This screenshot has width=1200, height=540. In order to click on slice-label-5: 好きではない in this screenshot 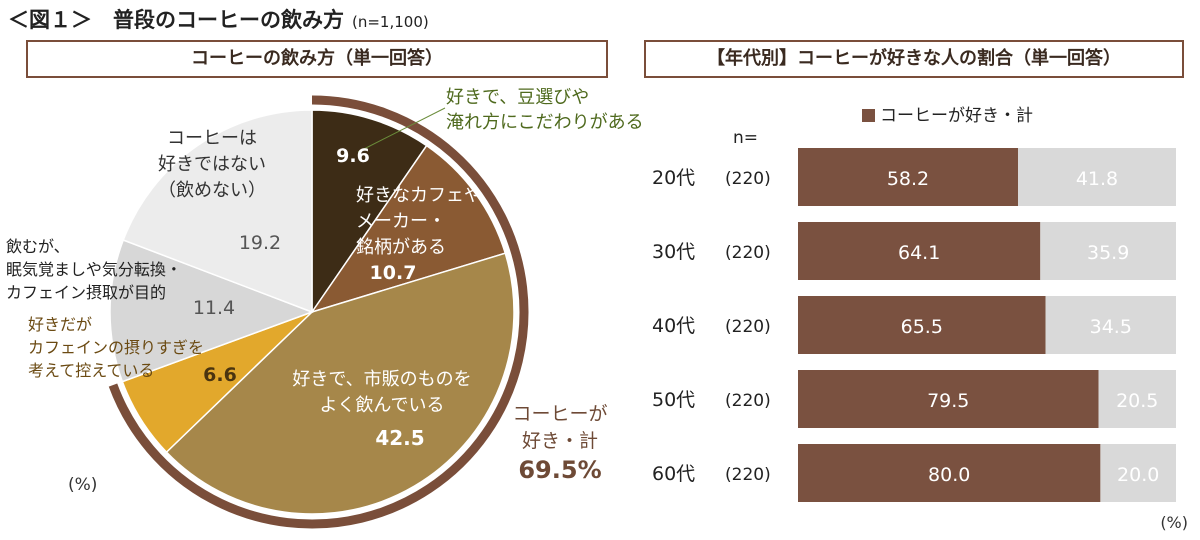, I will do `click(212, 164)`.